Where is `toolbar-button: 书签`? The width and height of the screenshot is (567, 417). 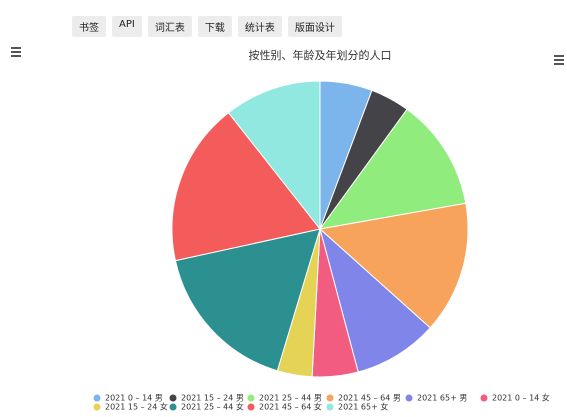
toolbar-button: 书签 is located at coordinates (89, 26).